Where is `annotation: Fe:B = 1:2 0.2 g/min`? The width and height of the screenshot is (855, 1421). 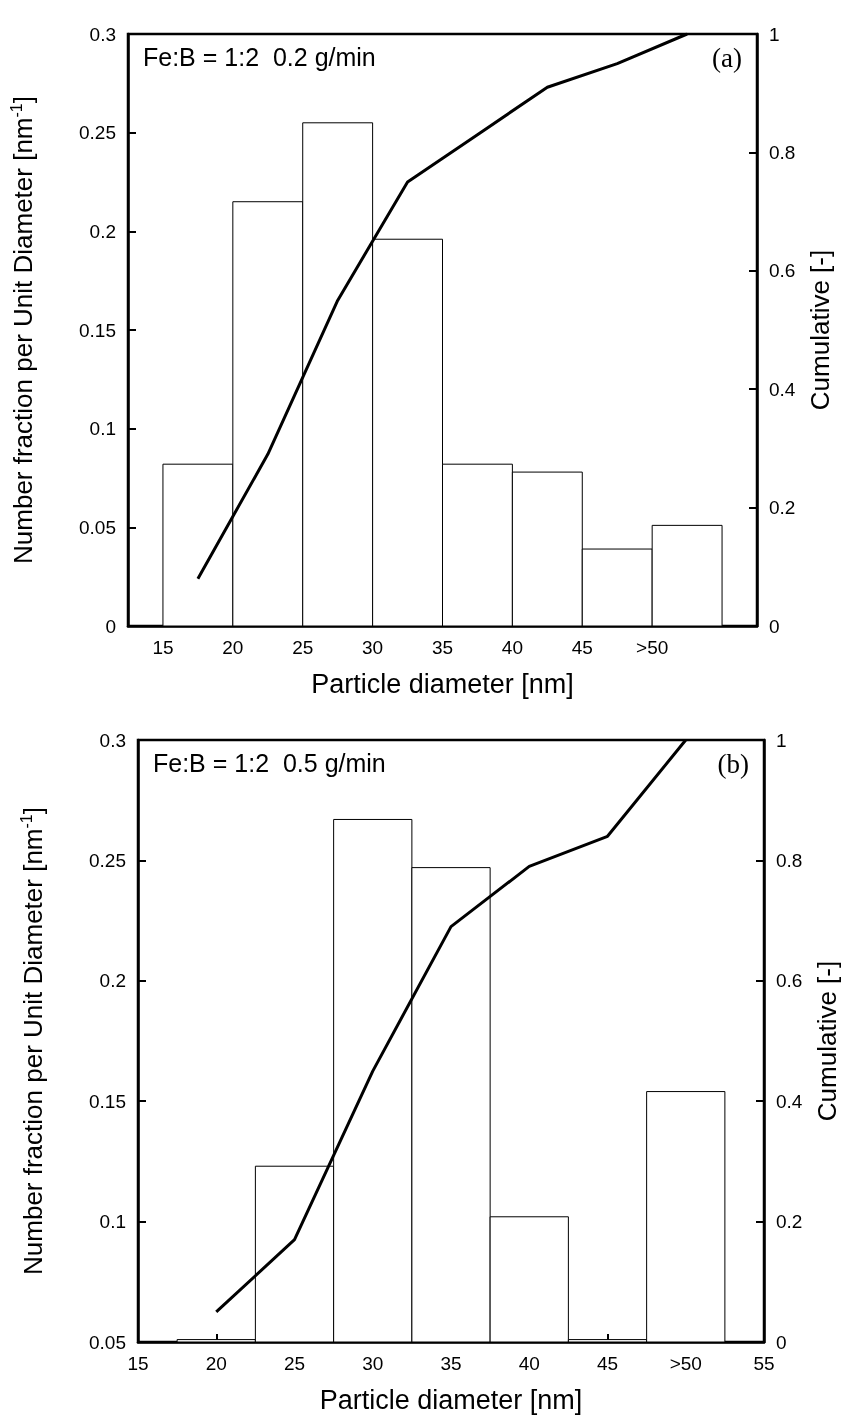
annotation: Fe:B = 1:2 0.2 g/min is located at coordinates (259, 56).